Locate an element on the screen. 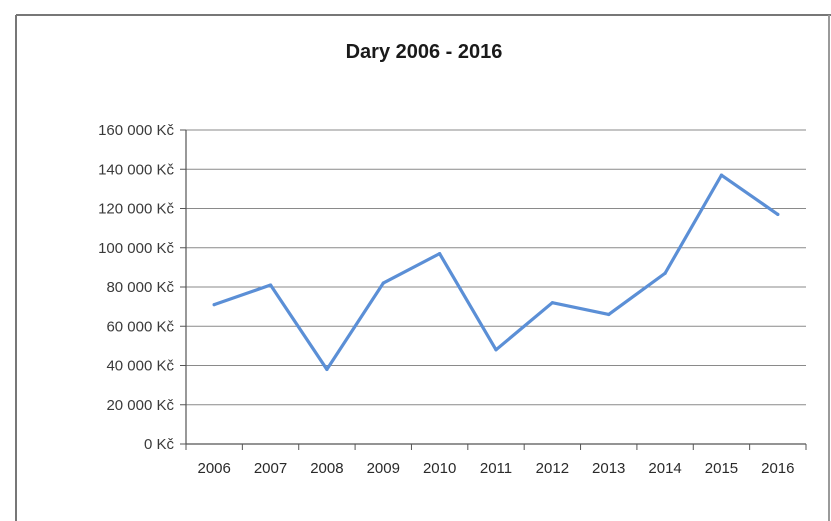  x-tick-label: 2007 is located at coordinates (270, 468).